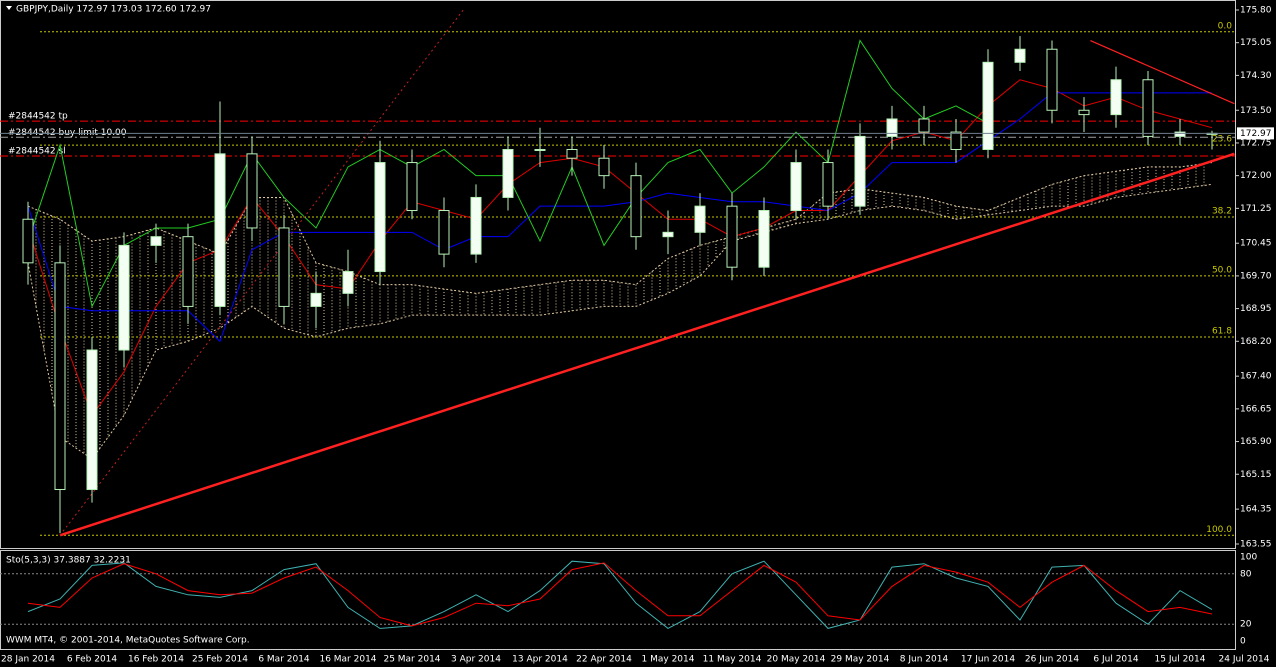  I want to click on x-tick-label: 16 Feb 2014, so click(156, 660).